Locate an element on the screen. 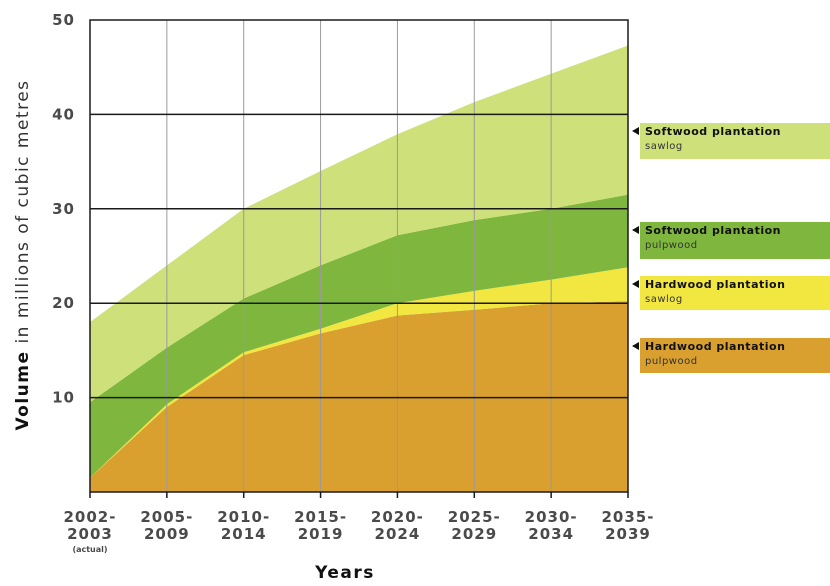  legend-item: Softwood plantation sawlog is located at coordinates (731, 141).